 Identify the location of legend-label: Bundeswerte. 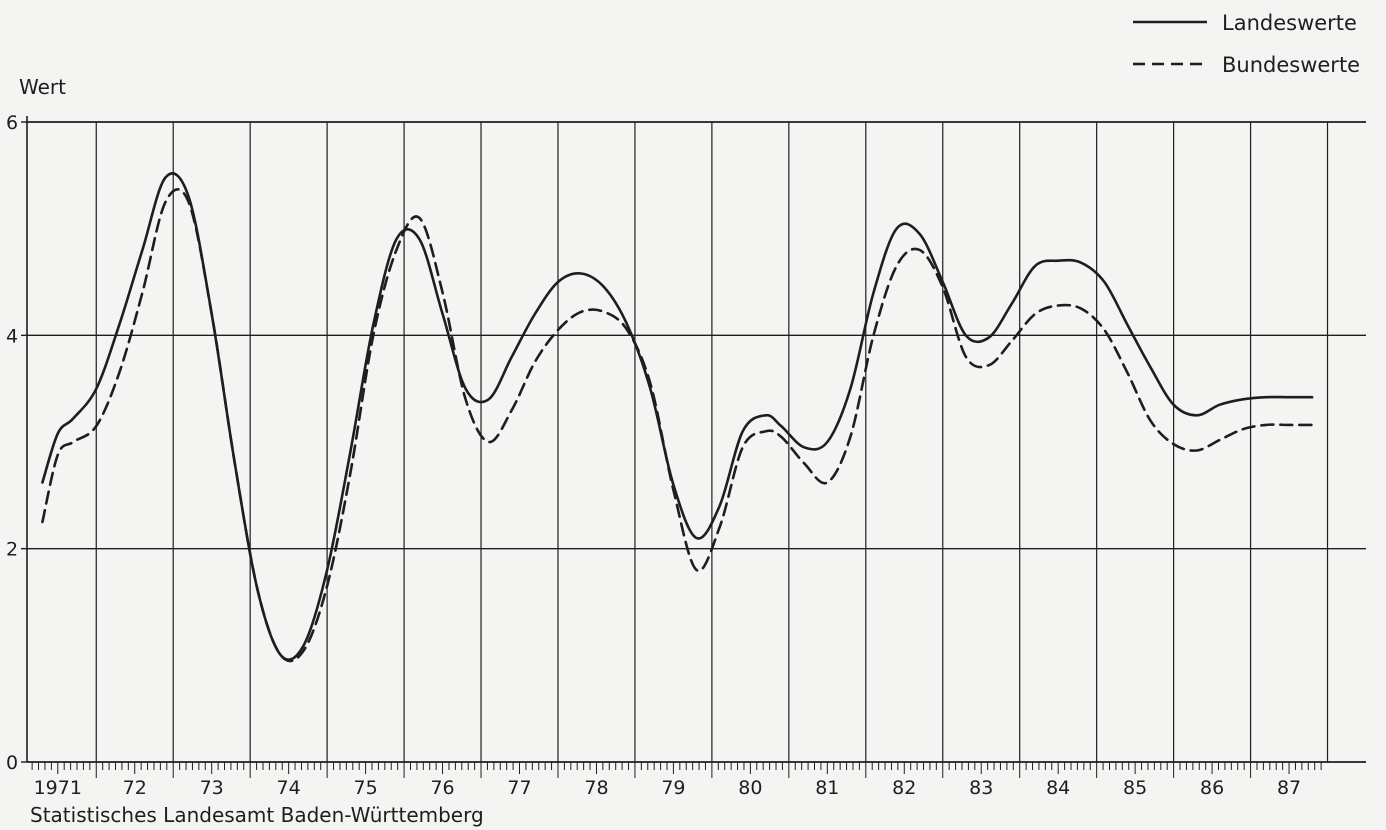
(1291, 65).